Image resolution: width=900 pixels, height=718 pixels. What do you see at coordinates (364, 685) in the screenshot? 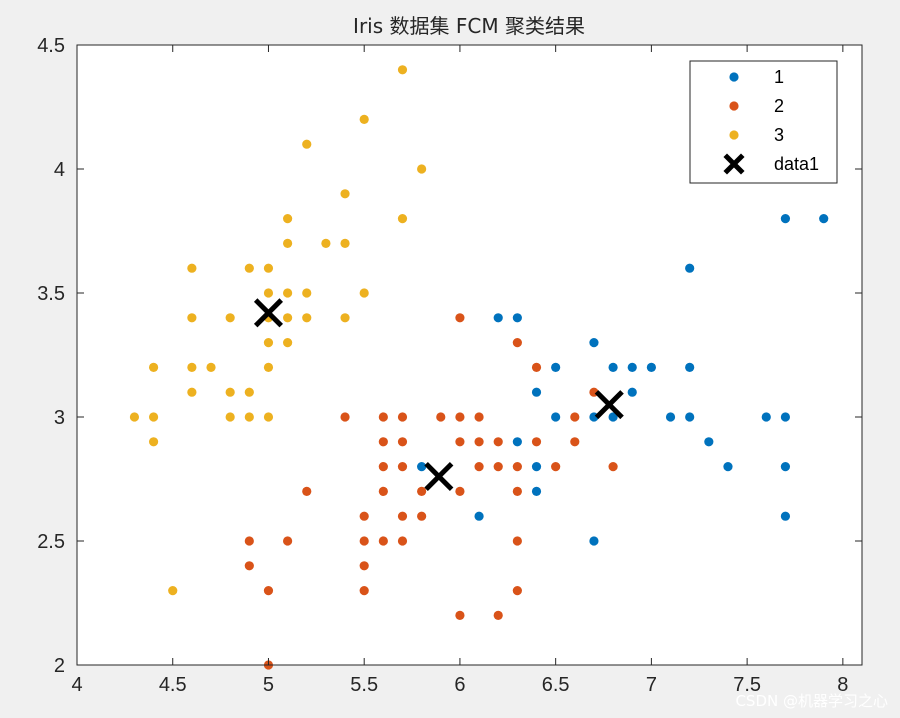
I see `x-tick-label: 5.5` at bounding box center [364, 685].